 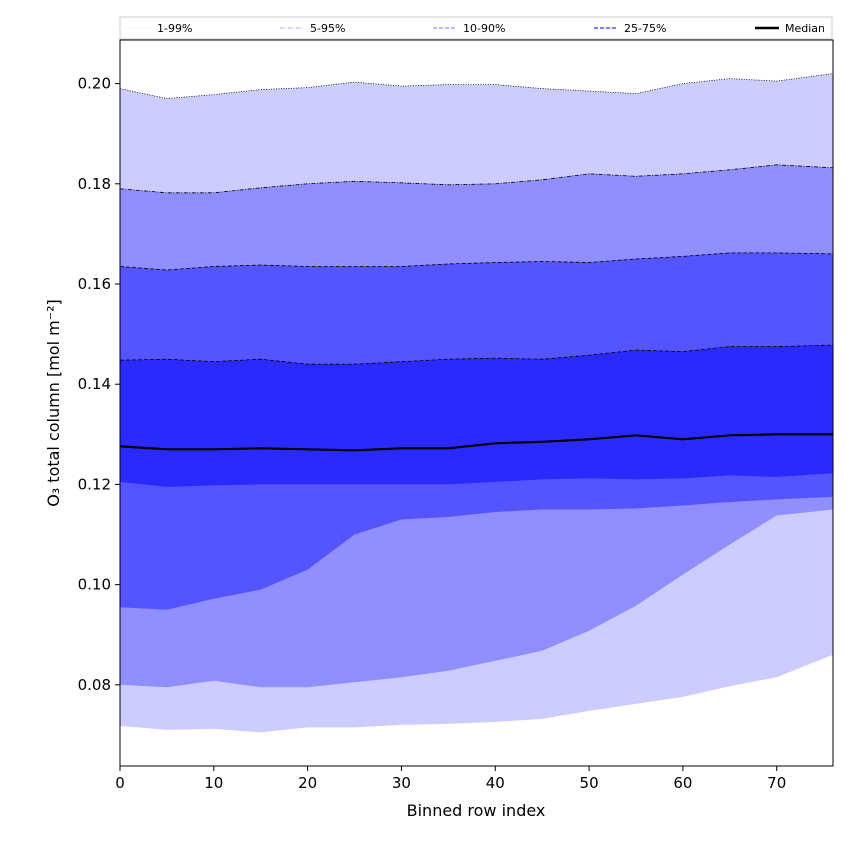 I want to click on legend-entry: Median, so click(x=805, y=28).